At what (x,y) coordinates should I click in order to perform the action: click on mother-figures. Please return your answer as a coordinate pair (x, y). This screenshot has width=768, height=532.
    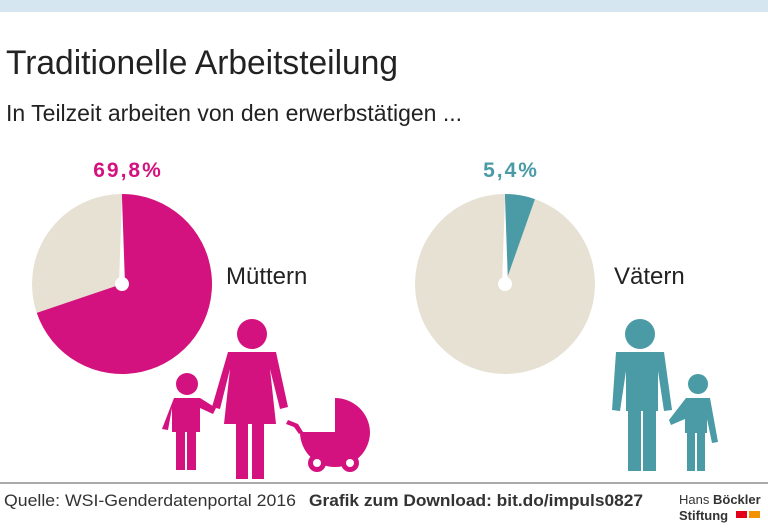
    Looking at the image, I should click on (266, 399).